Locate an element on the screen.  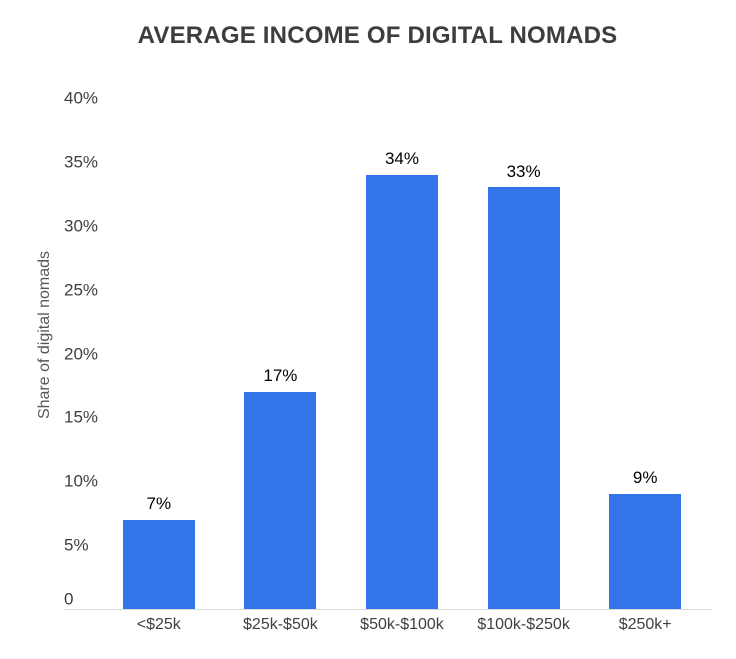
bar-value-label: 9% is located at coordinates (645, 478).